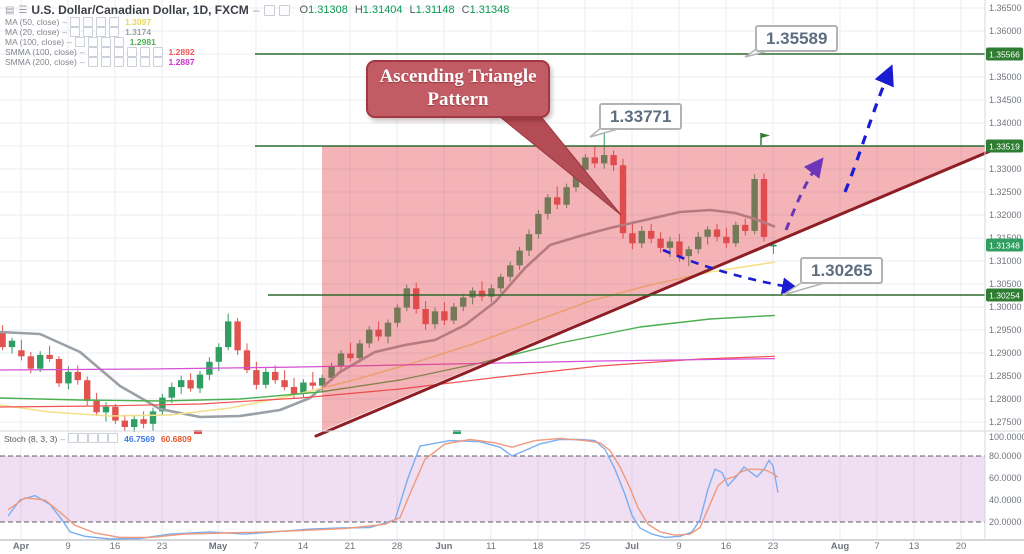 This screenshot has width=1024, height=554. Describe the element at coordinates (1005, 478) in the screenshot. I see `price-axis-tick: 60.0000` at that location.